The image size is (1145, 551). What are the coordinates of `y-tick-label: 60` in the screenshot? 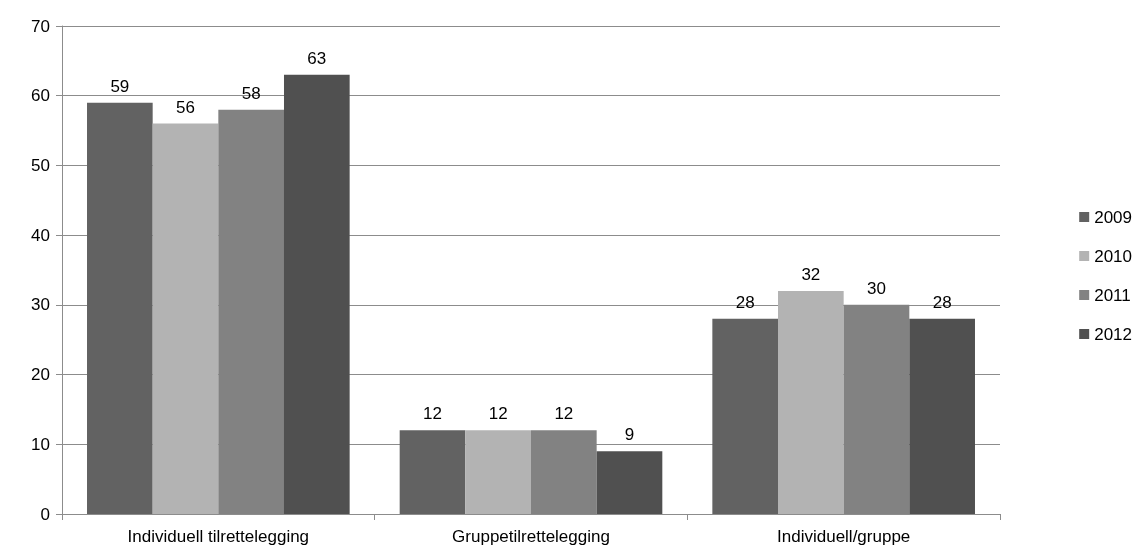 It's located at (40, 96).